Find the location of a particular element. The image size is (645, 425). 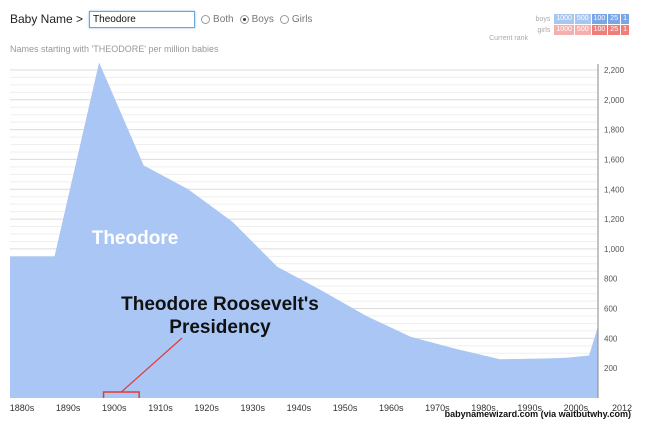

radio-girls-label: Girls is located at coordinates (302, 19).